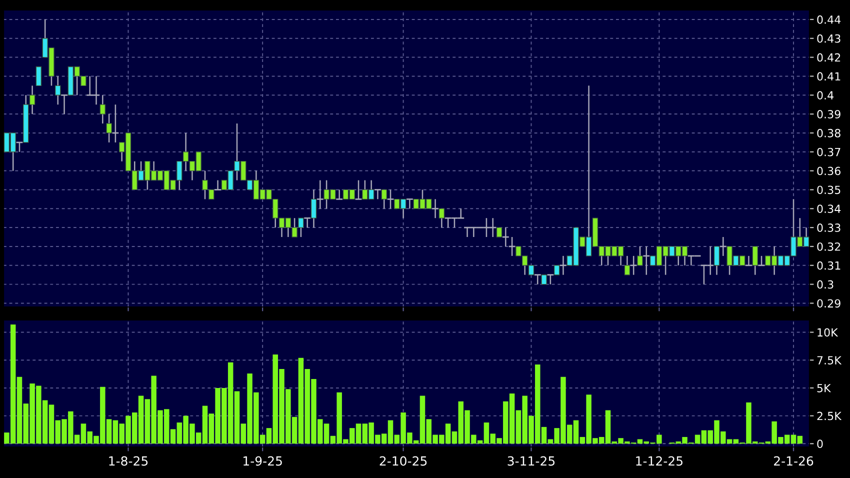 The height and width of the screenshot is (478, 850). Describe the element at coordinates (128, 461) in the screenshot. I see `x-tick-label: 1-8-25` at that location.